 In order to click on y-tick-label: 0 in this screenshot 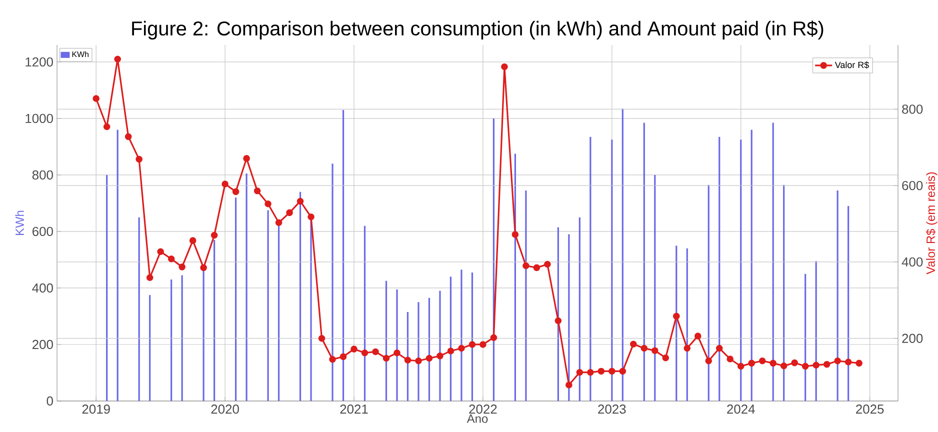, I will do `click(49, 401)`.